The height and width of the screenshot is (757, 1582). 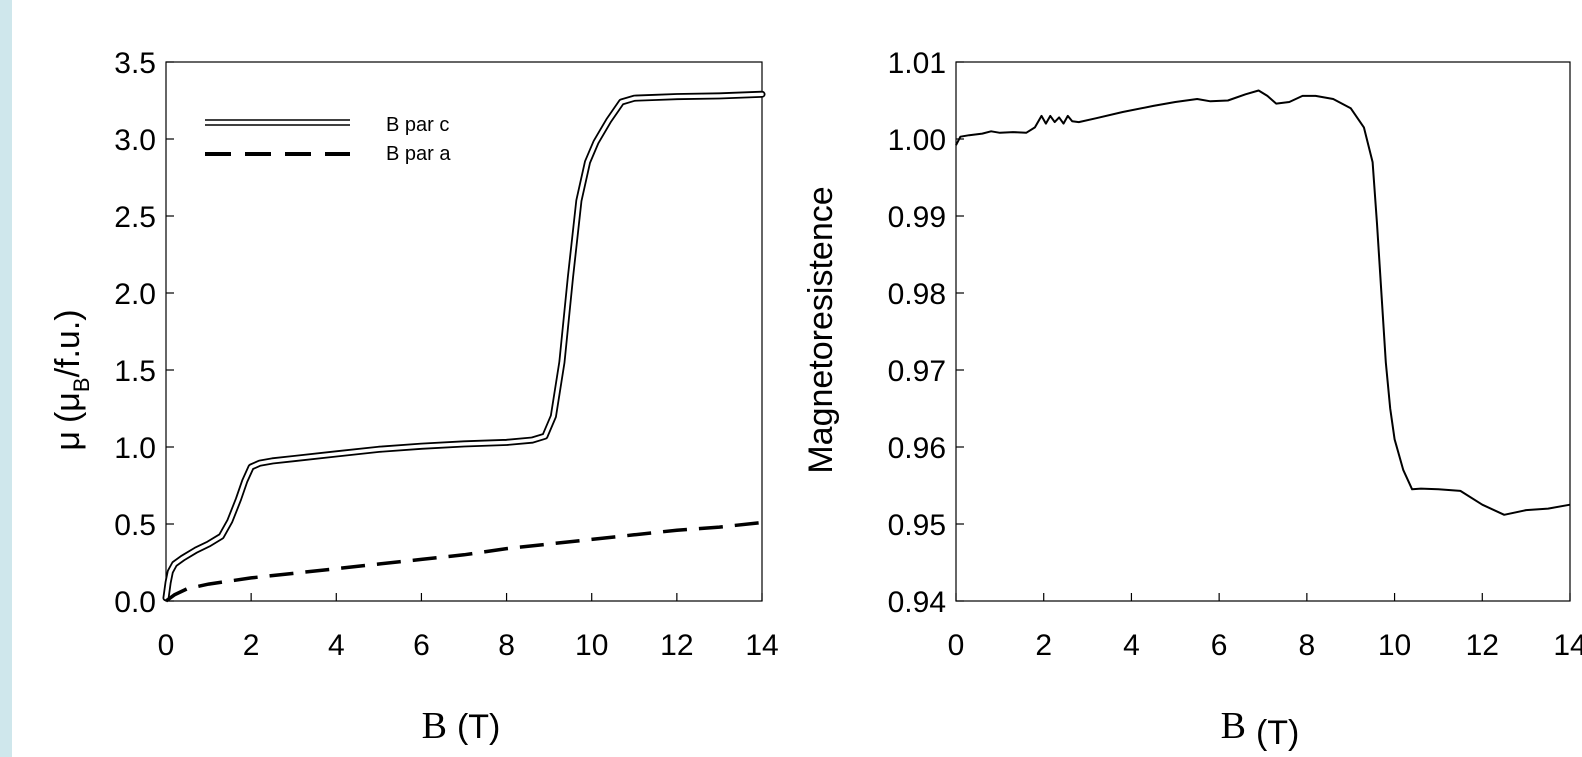 What do you see at coordinates (135, 140) in the screenshot?
I see `y-tick-label-left: 3.0` at bounding box center [135, 140].